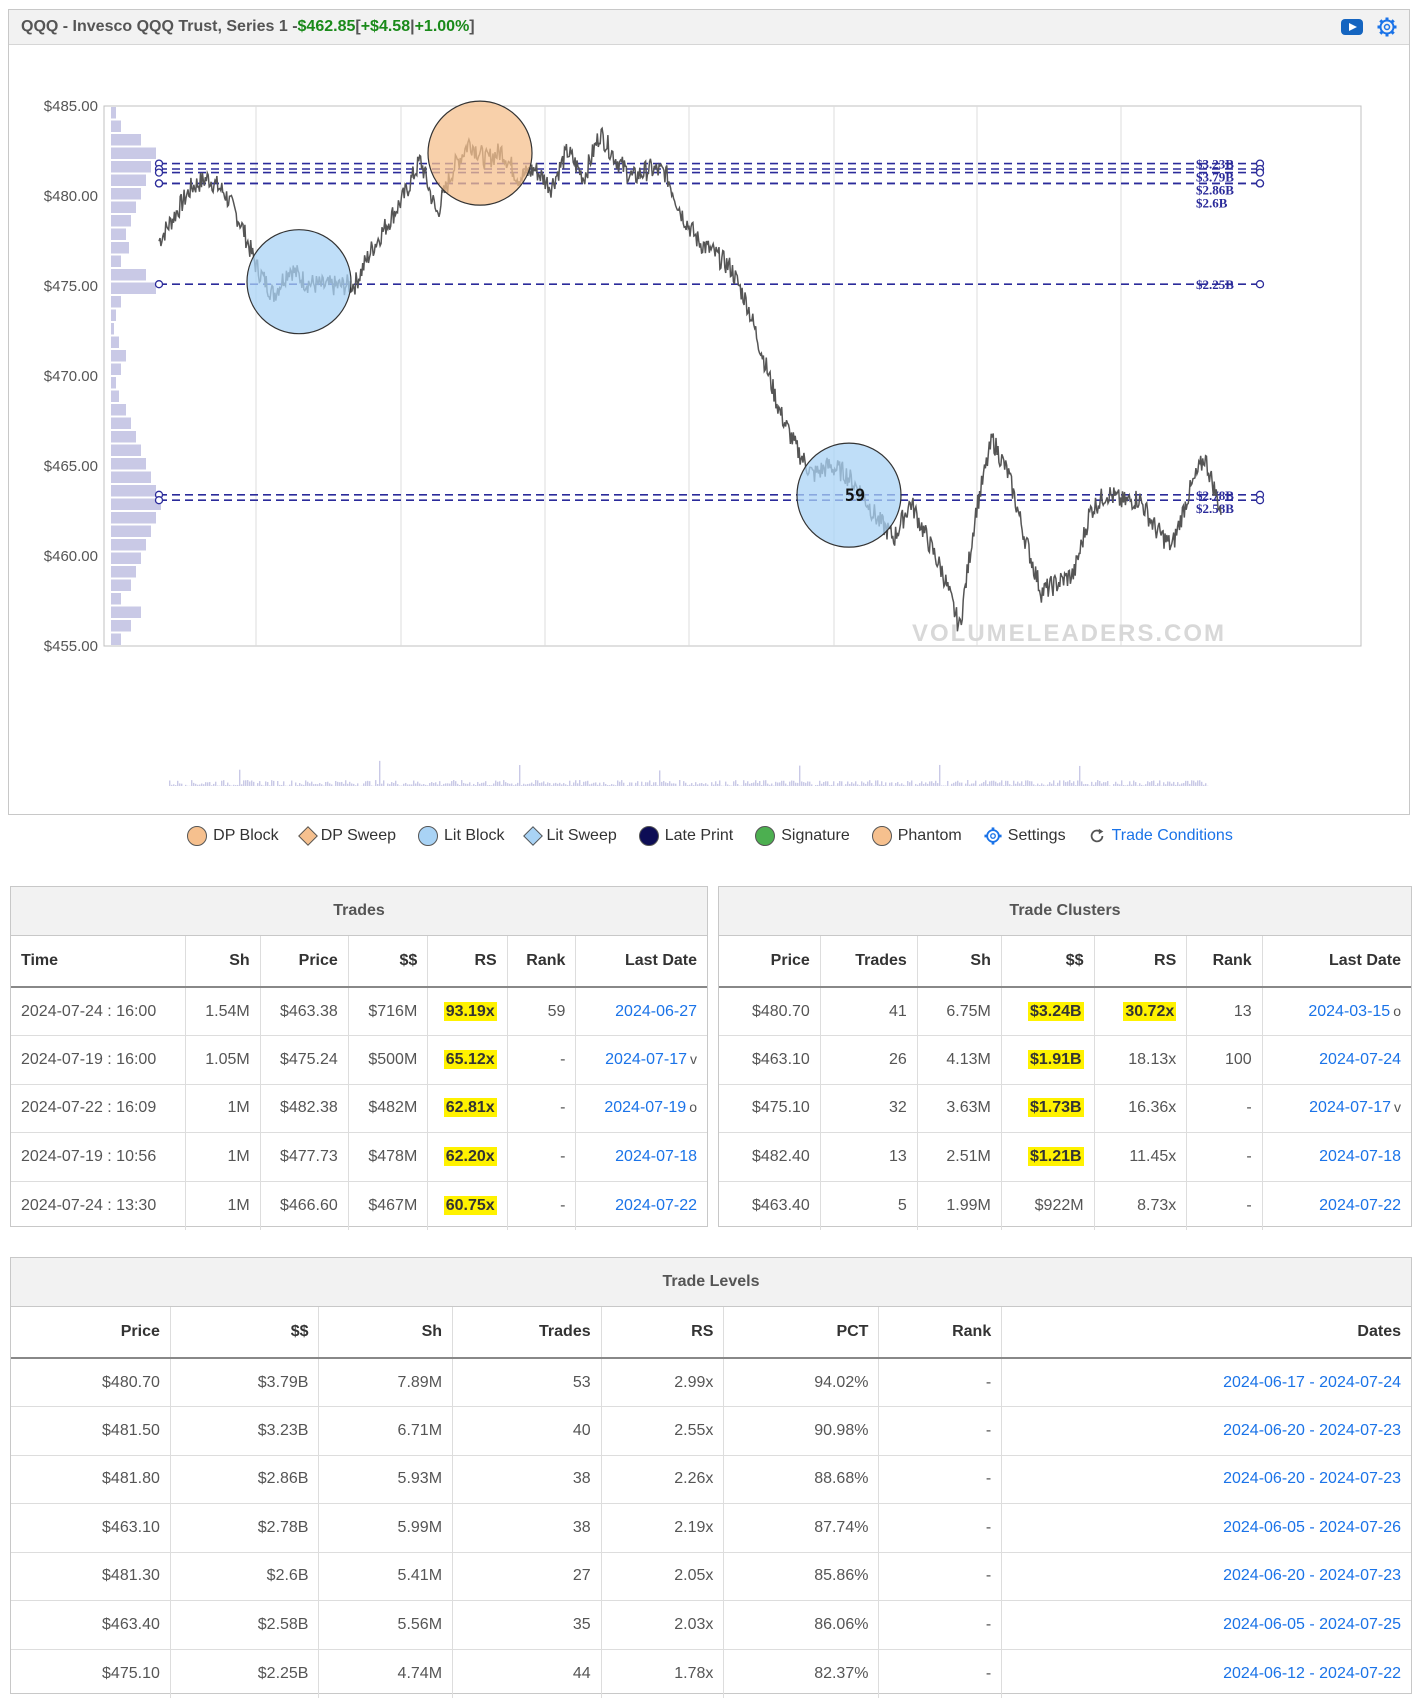 The height and width of the screenshot is (1698, 1420). I want to click on date-link: 2024-06-12 - 2024-07-22, so click(1312, 1673).